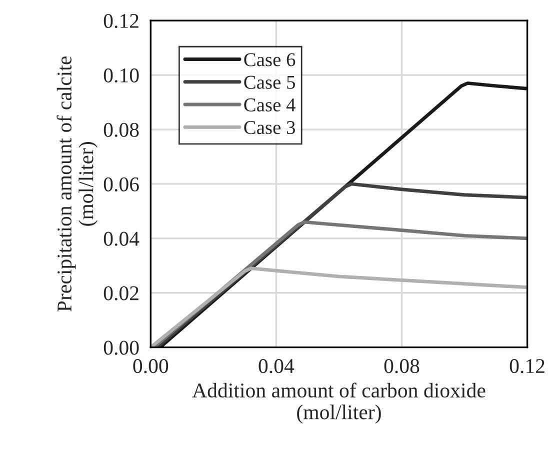  I want to click on legend-label: Case 3, so click(269, 127).